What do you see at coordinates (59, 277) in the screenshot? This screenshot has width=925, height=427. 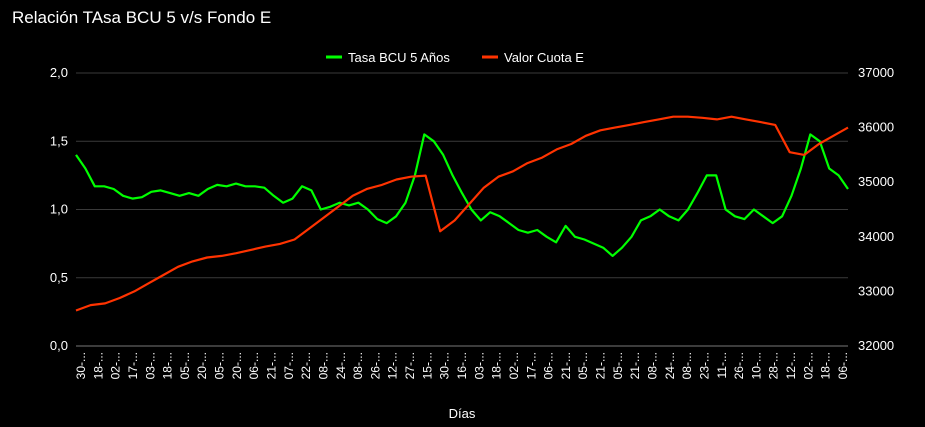 I see `left-y-tick-label: 0,5` at bounding box center [59, 277].